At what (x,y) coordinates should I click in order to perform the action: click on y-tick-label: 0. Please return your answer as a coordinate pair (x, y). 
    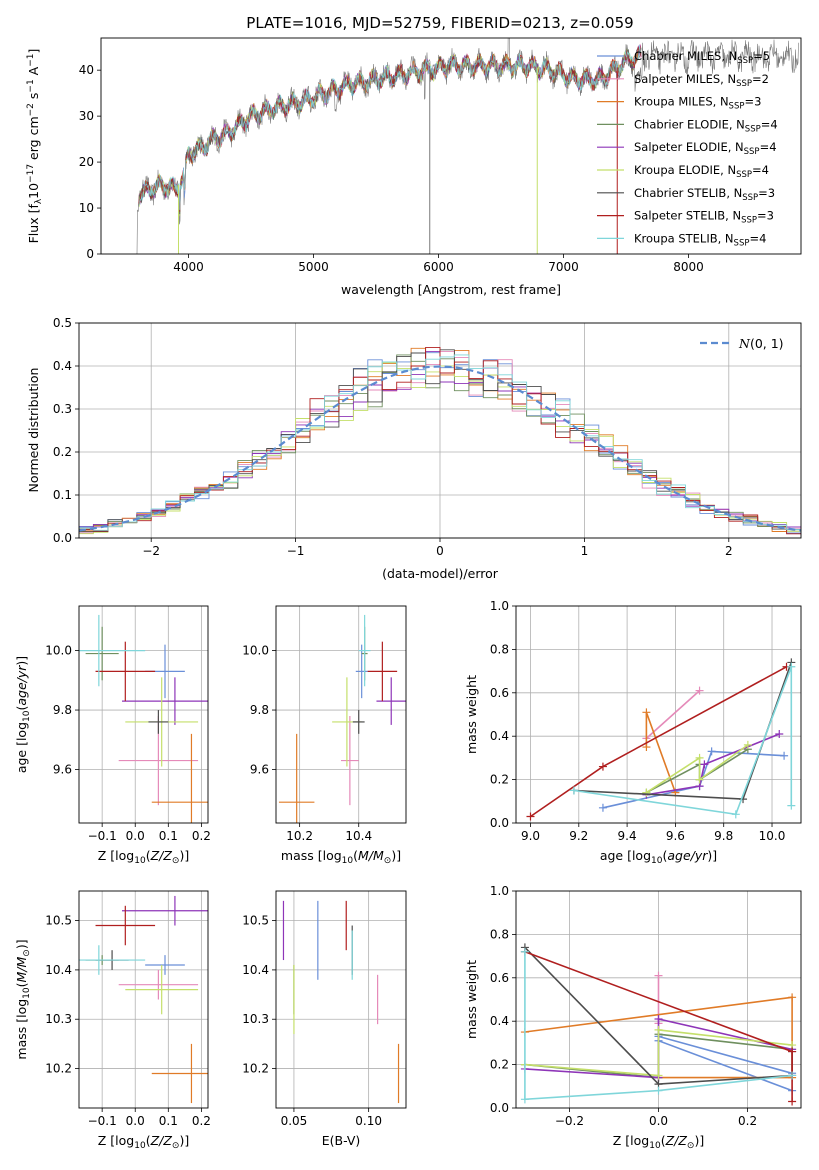
    Looking at the image, I should click on (90, 254).